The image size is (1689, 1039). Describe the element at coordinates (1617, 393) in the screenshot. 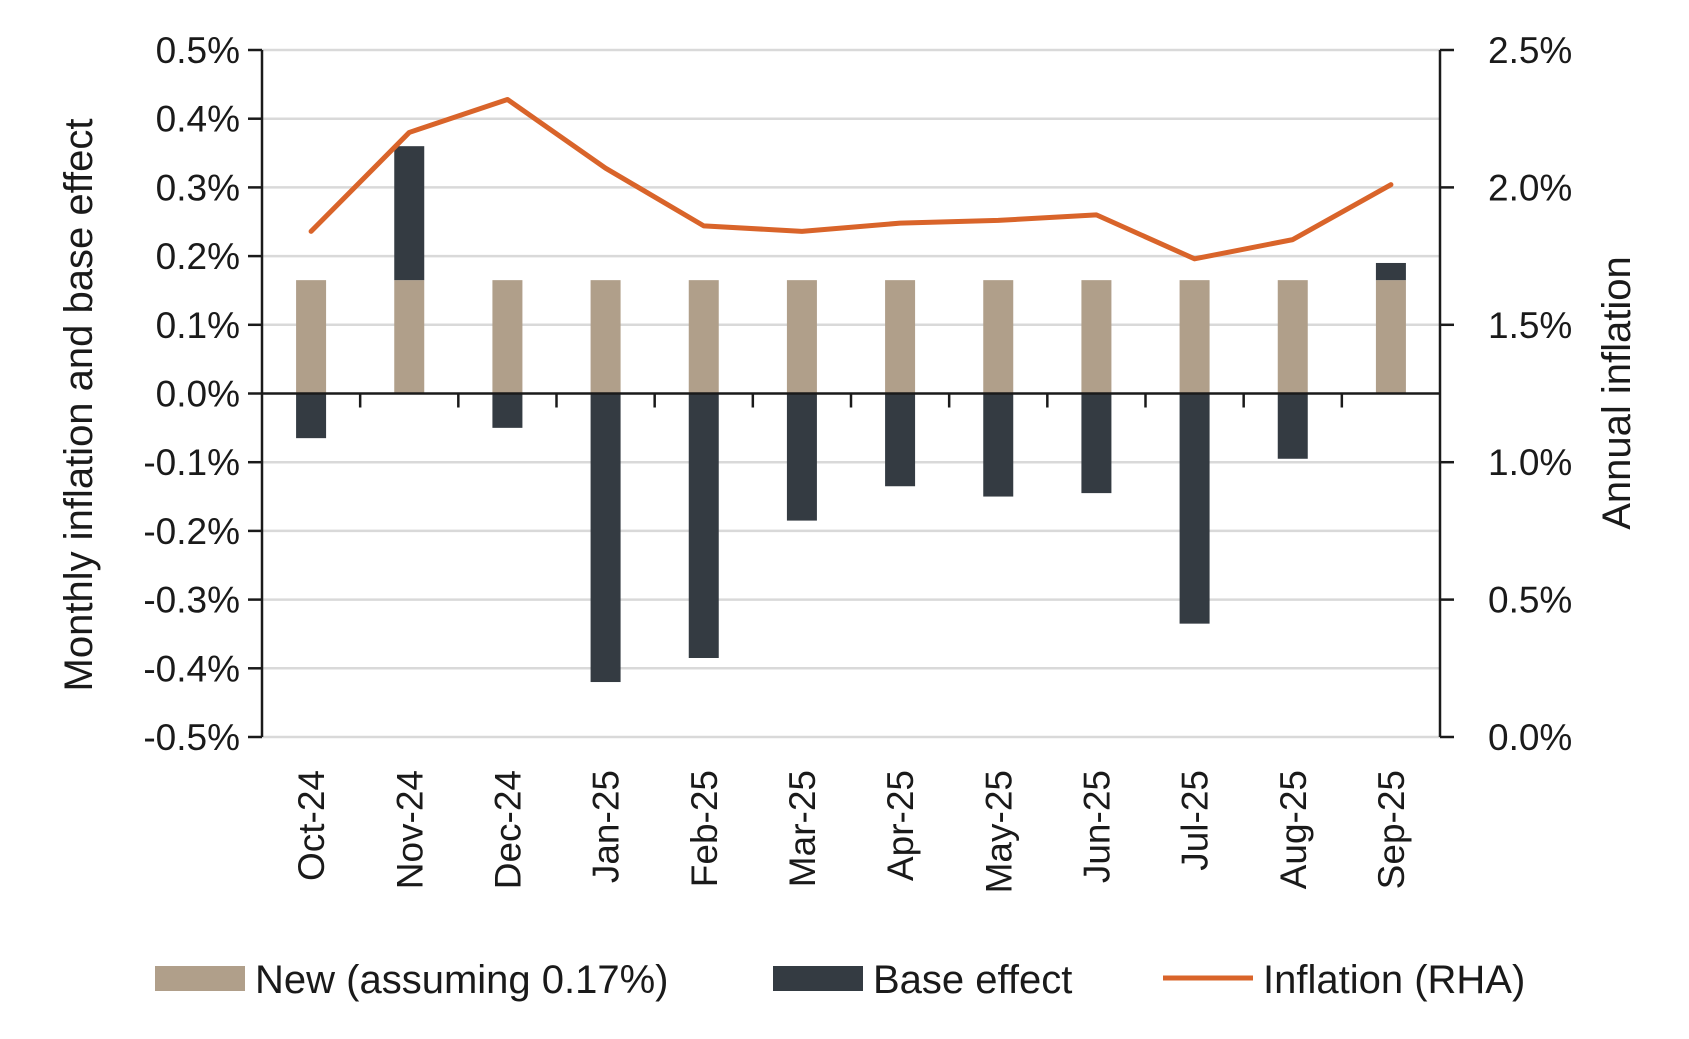

I see `right-axis-title: Annual inflation` at that location.